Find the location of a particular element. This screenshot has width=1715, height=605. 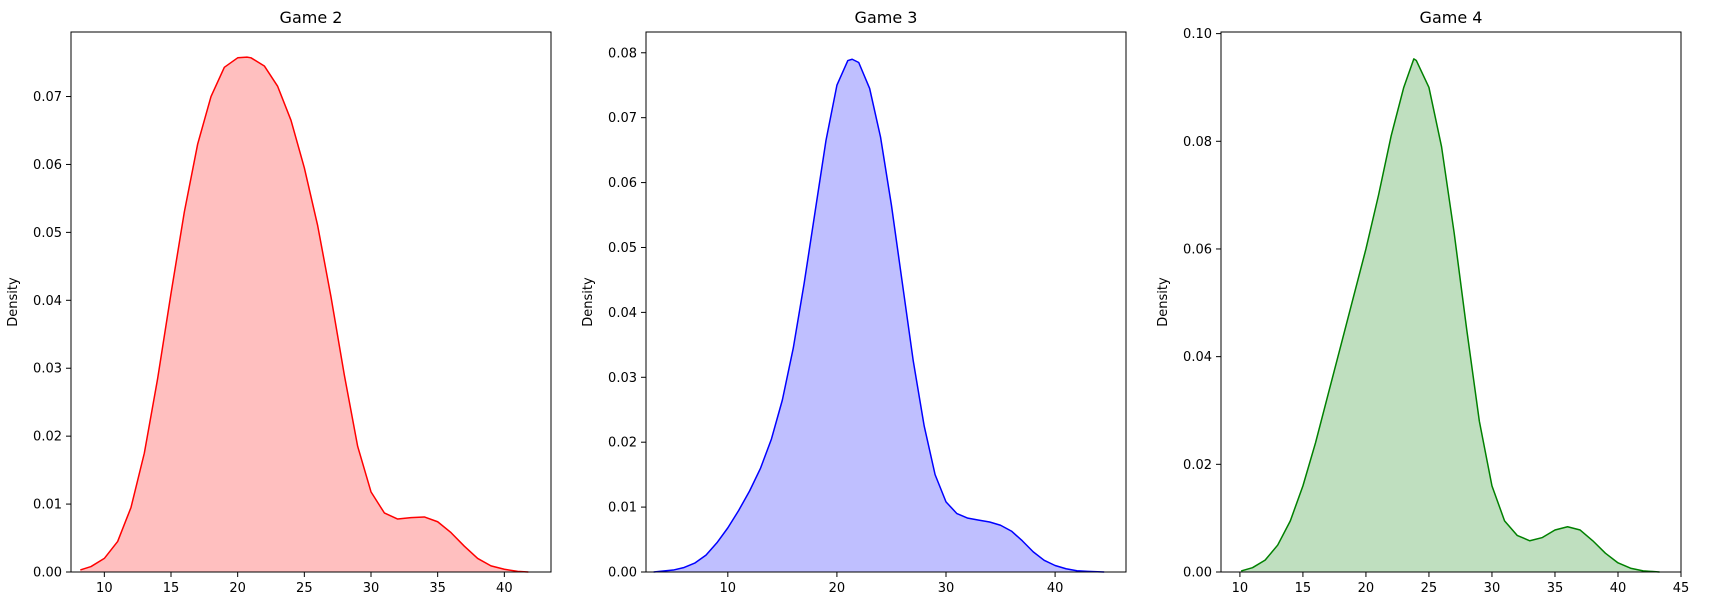

x-tick-label: 45 is located at coordinates (1681, 588).